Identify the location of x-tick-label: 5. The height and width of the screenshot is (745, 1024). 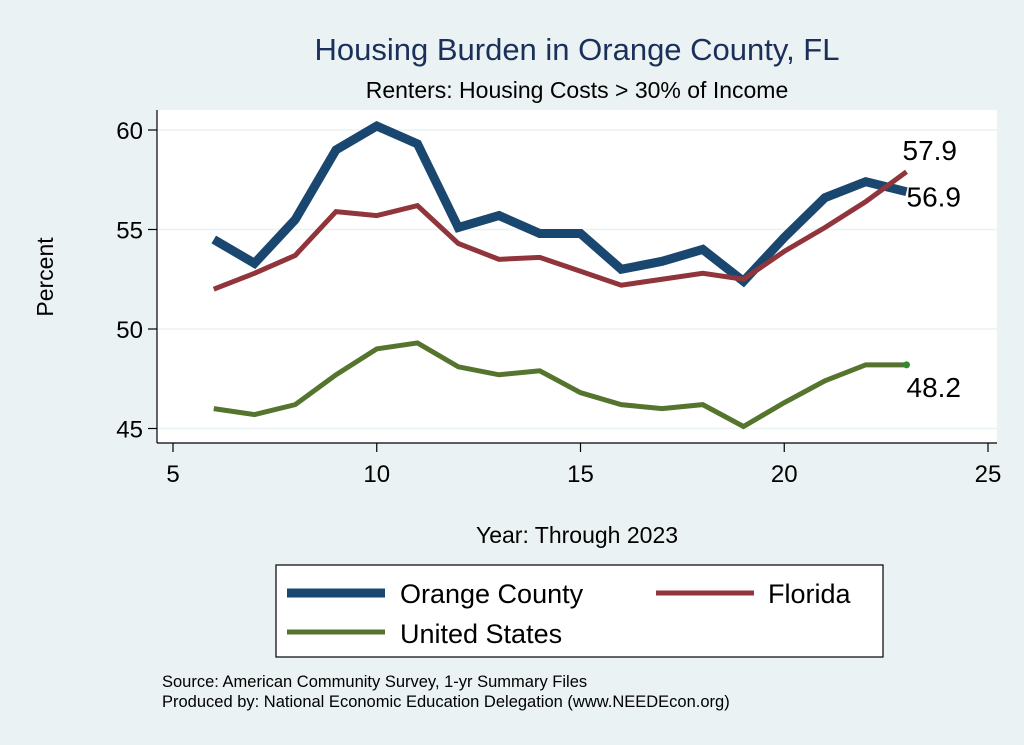
(172, 474).